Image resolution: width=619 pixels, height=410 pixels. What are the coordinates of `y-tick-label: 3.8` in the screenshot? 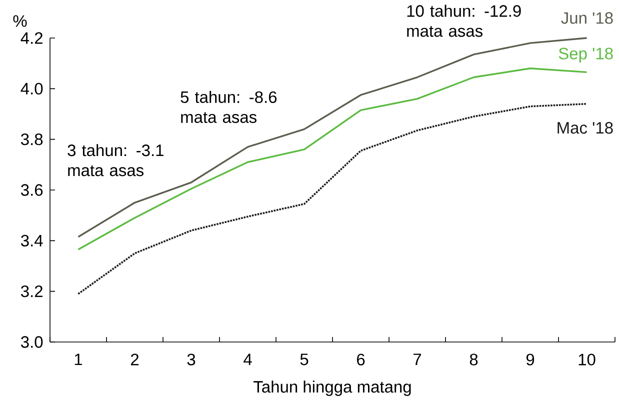 It's located at (31, 139).